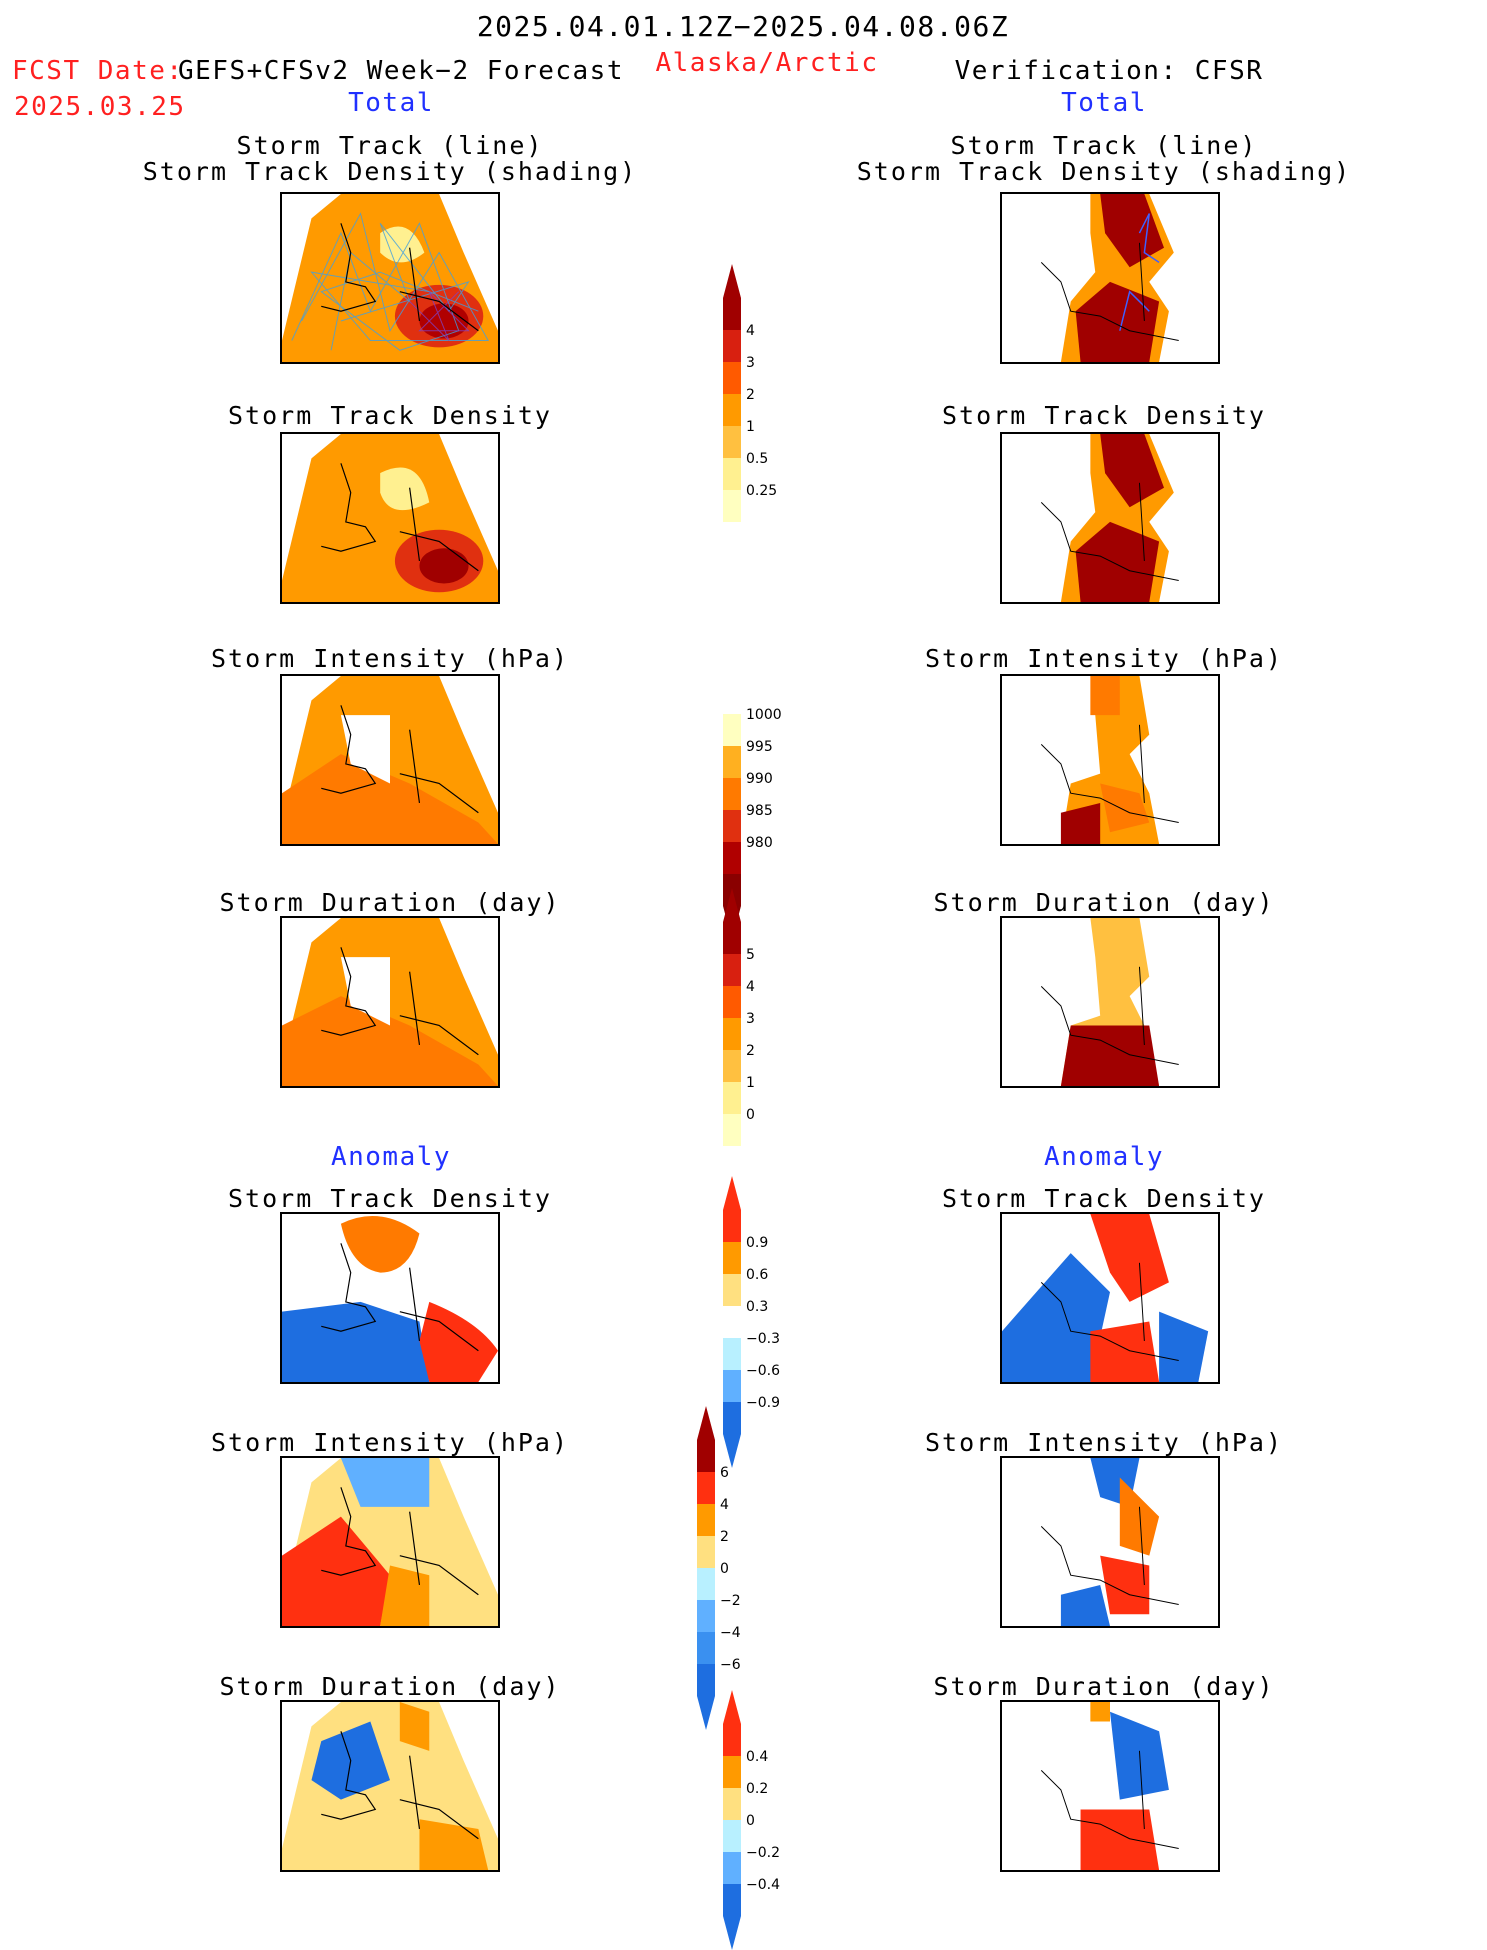 Image resolution: width=1487 pixels, height=1950 pixels. What do you see at coordinates (750, 1051) in the screenshot?
I see `duration-tick-label: 2` at bounding box center [750, 1051].